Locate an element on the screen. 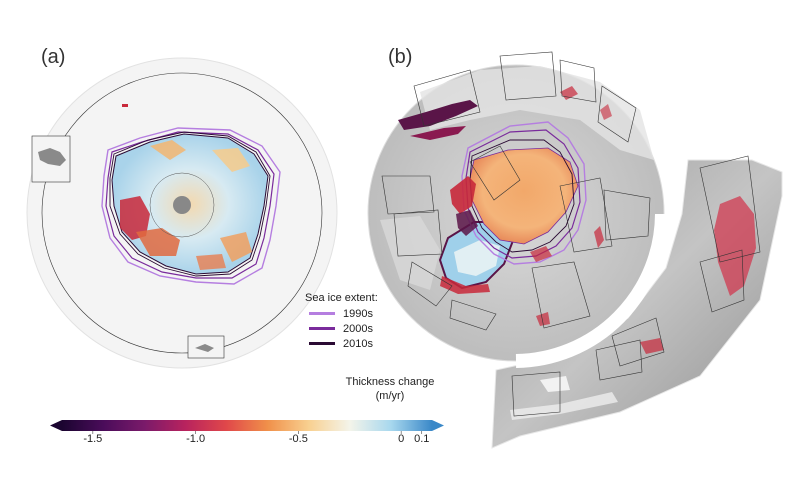 The image size is (800, 500). panel-a-pole-hole is located at coordinates (182, 205).